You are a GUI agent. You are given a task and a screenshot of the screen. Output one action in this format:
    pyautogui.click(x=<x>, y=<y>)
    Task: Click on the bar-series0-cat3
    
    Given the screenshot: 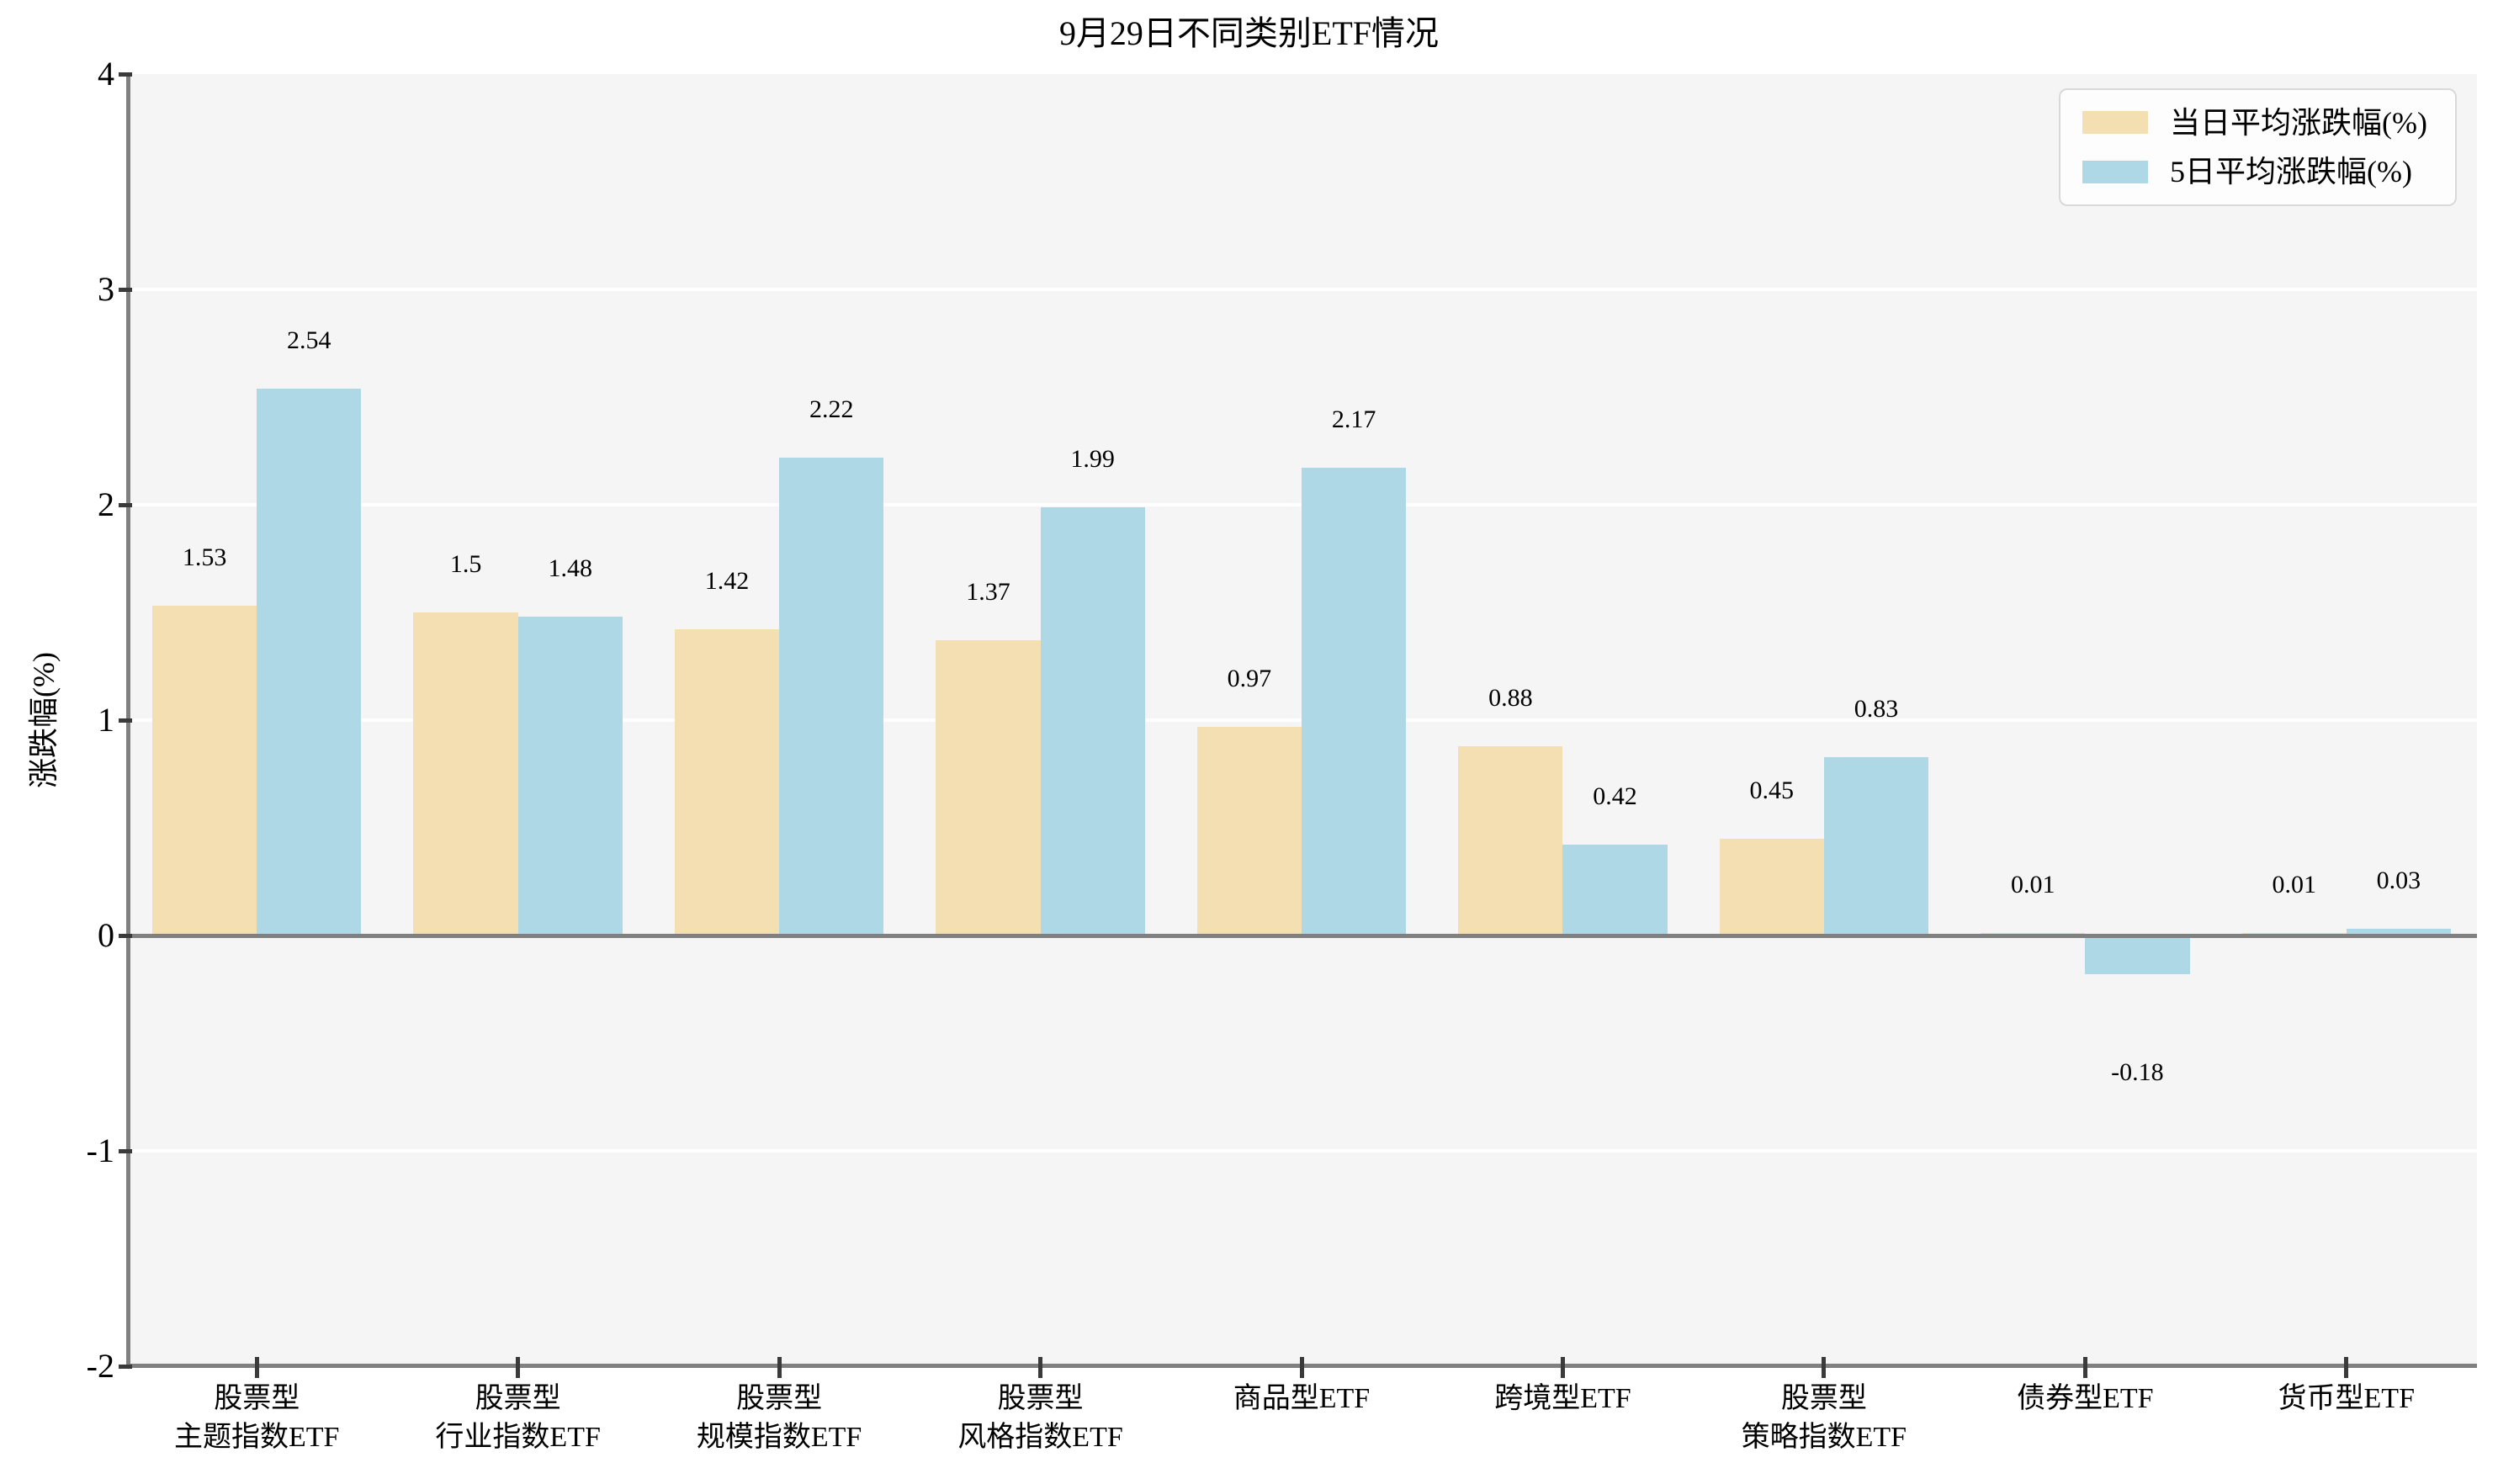 What is the action you would take?
    pyautogui.click(x=989, y=787)
    